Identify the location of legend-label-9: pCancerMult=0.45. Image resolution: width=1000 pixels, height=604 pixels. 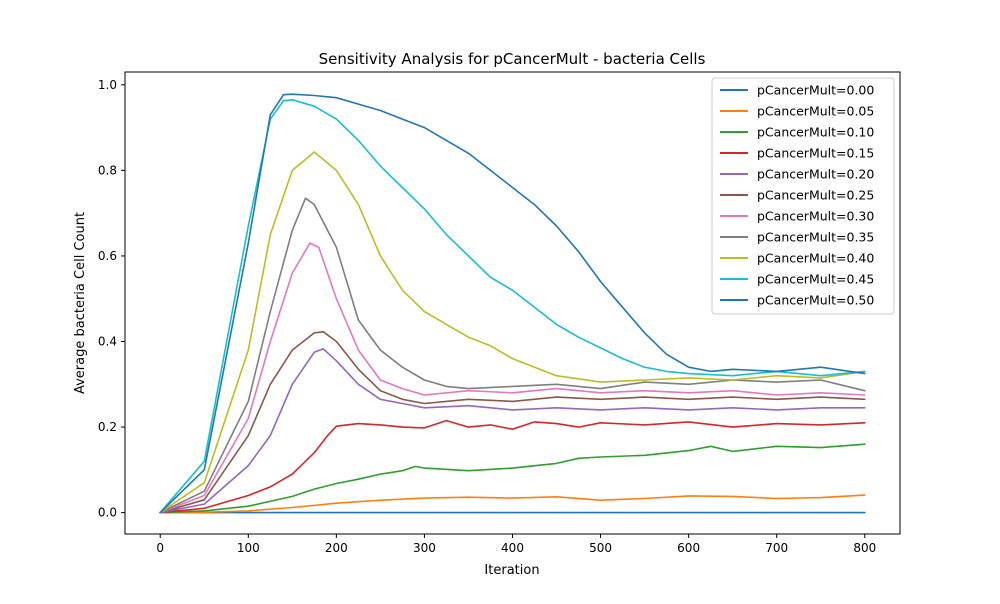
(815, 279).